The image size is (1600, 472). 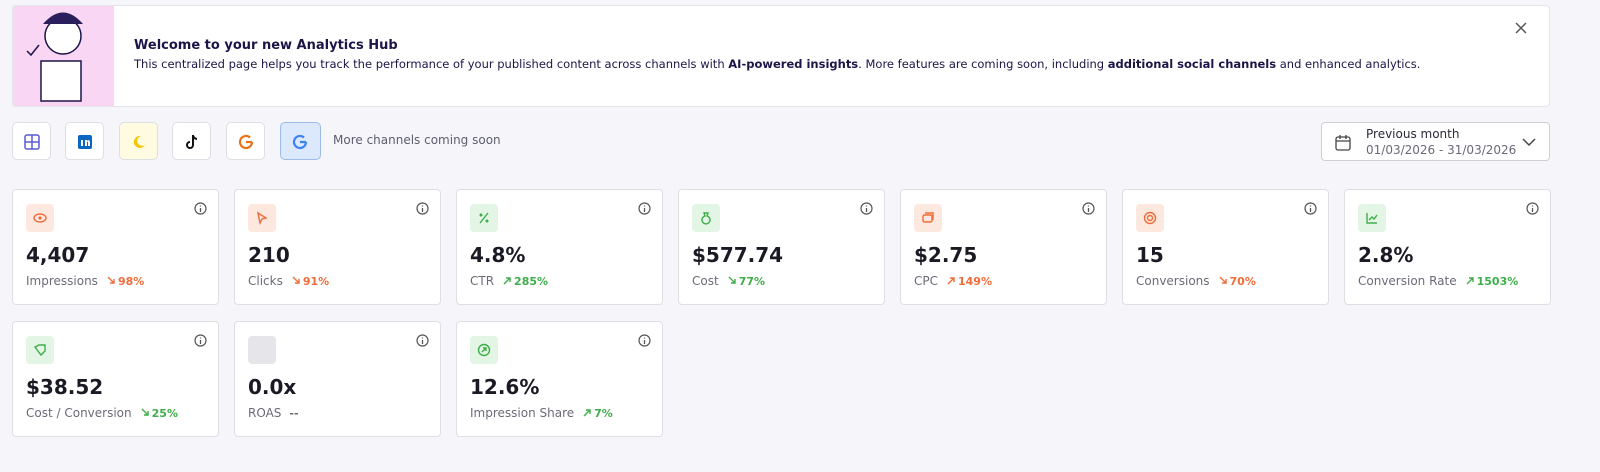 I want to click on metric-card: 2.8% Conversion Rate 1503%, so click(x=1447, y=247).